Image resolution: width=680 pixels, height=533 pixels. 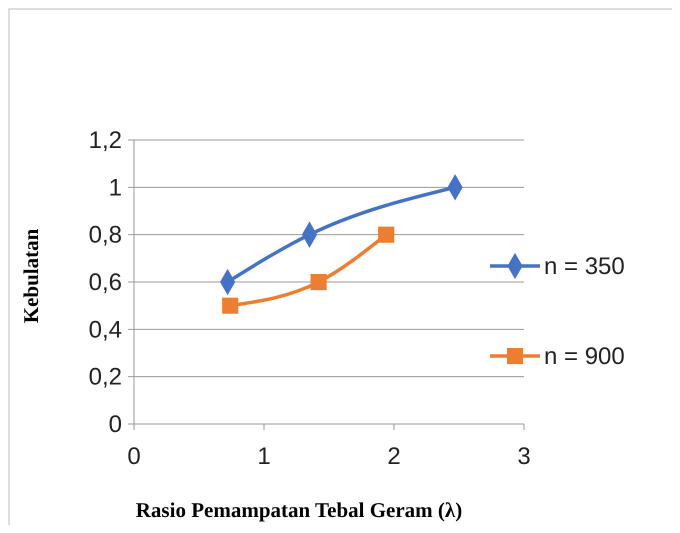 What do you see at coordinates (134, 456) in the screenshot?
I see `x-tick-label: 0` at bounding box center [134, 456].